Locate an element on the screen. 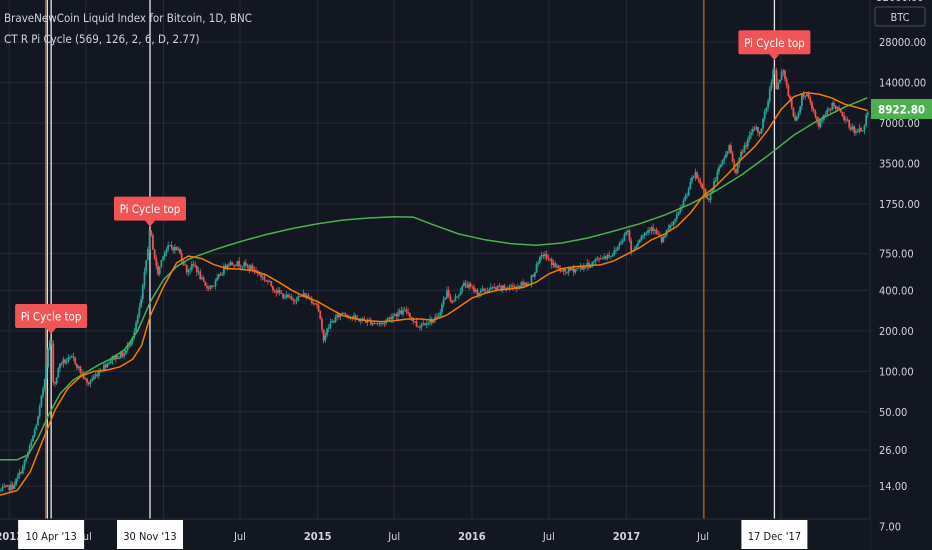 The width and height of the screenshot is (932, 550). currency-button is located at coordinates (900, 16).